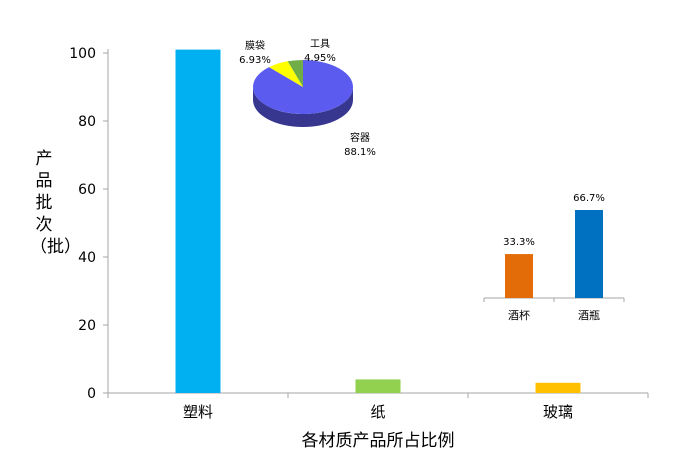 The height and width of the screenshot is (472, 677). Describe the element at coordinates (255, 45) in the screenshot. I see `pie-label: 膜袋` at that location.